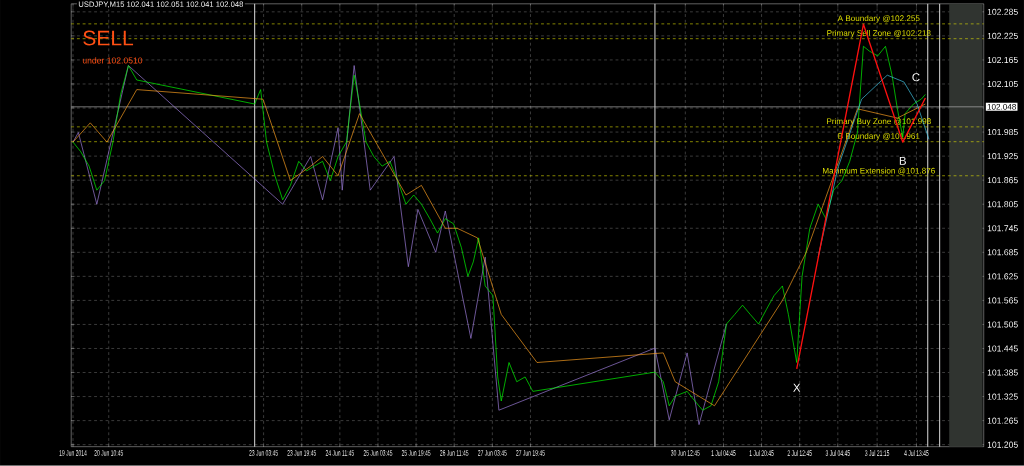 Image resolution: width=1024 pixels, height=466 pixels. I want to click on y-tick-label: 101.265, so click(1002, 420).